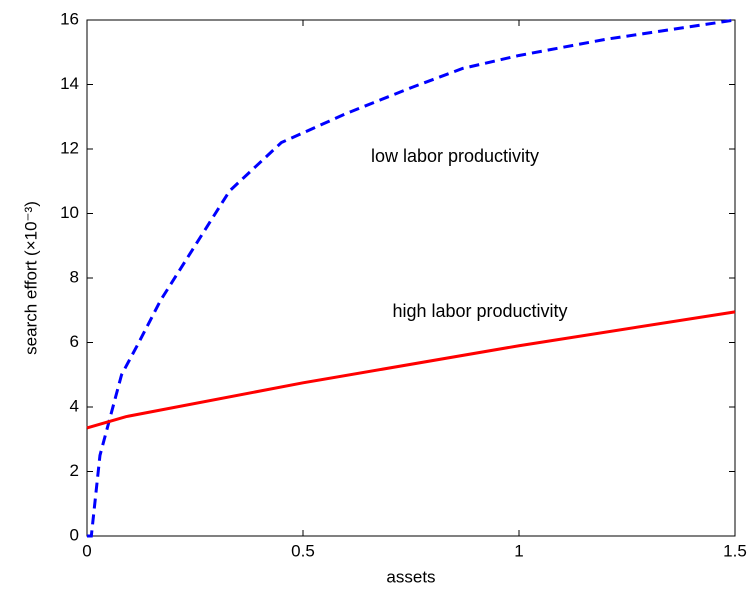 The image size is (753, 590). I want to click on y-axis-label: search effort (×10⁻³), so click(30, 278).